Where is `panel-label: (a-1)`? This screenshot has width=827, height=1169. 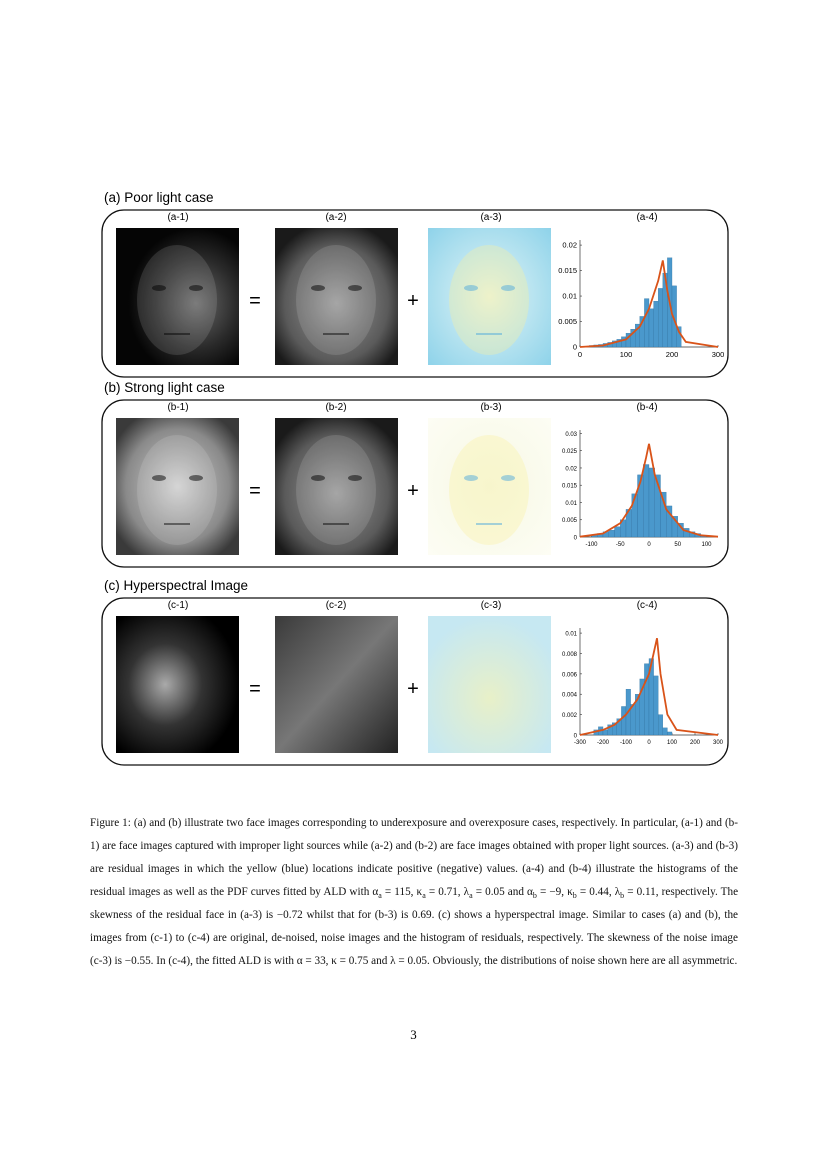
panel-label: (a-1) is located at coordinates (177, 217).